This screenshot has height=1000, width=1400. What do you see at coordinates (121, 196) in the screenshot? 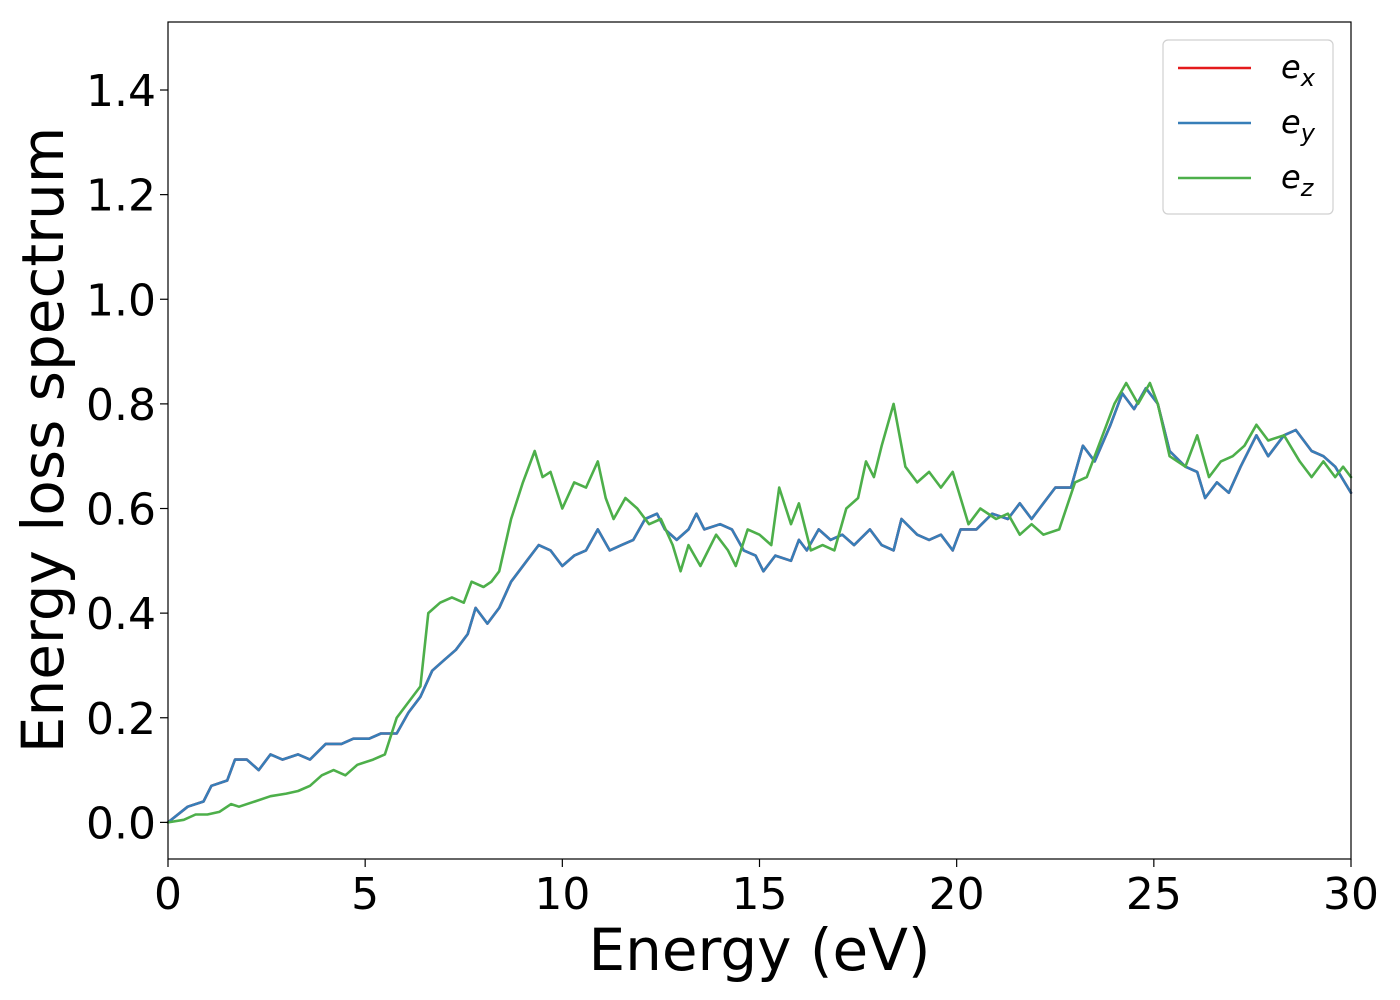
I see `y-tick-label: 1.2` at bounding box center [121, 196].